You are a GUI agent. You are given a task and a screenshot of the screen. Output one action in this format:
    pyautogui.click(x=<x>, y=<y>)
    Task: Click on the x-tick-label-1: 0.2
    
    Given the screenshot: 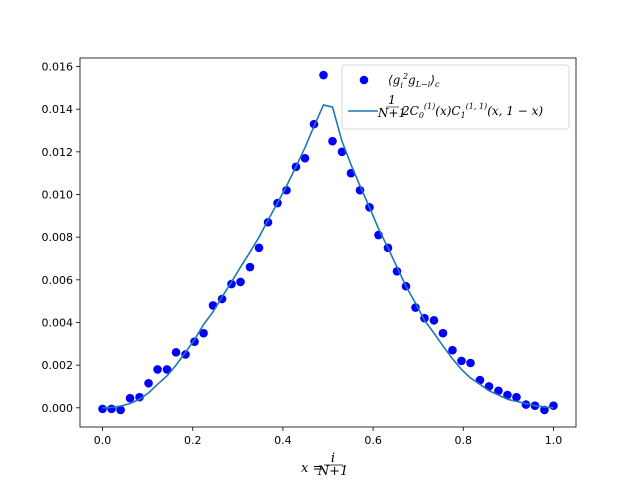 What is the action you would take?
    pyautogui.click(x=193, y=440)
    